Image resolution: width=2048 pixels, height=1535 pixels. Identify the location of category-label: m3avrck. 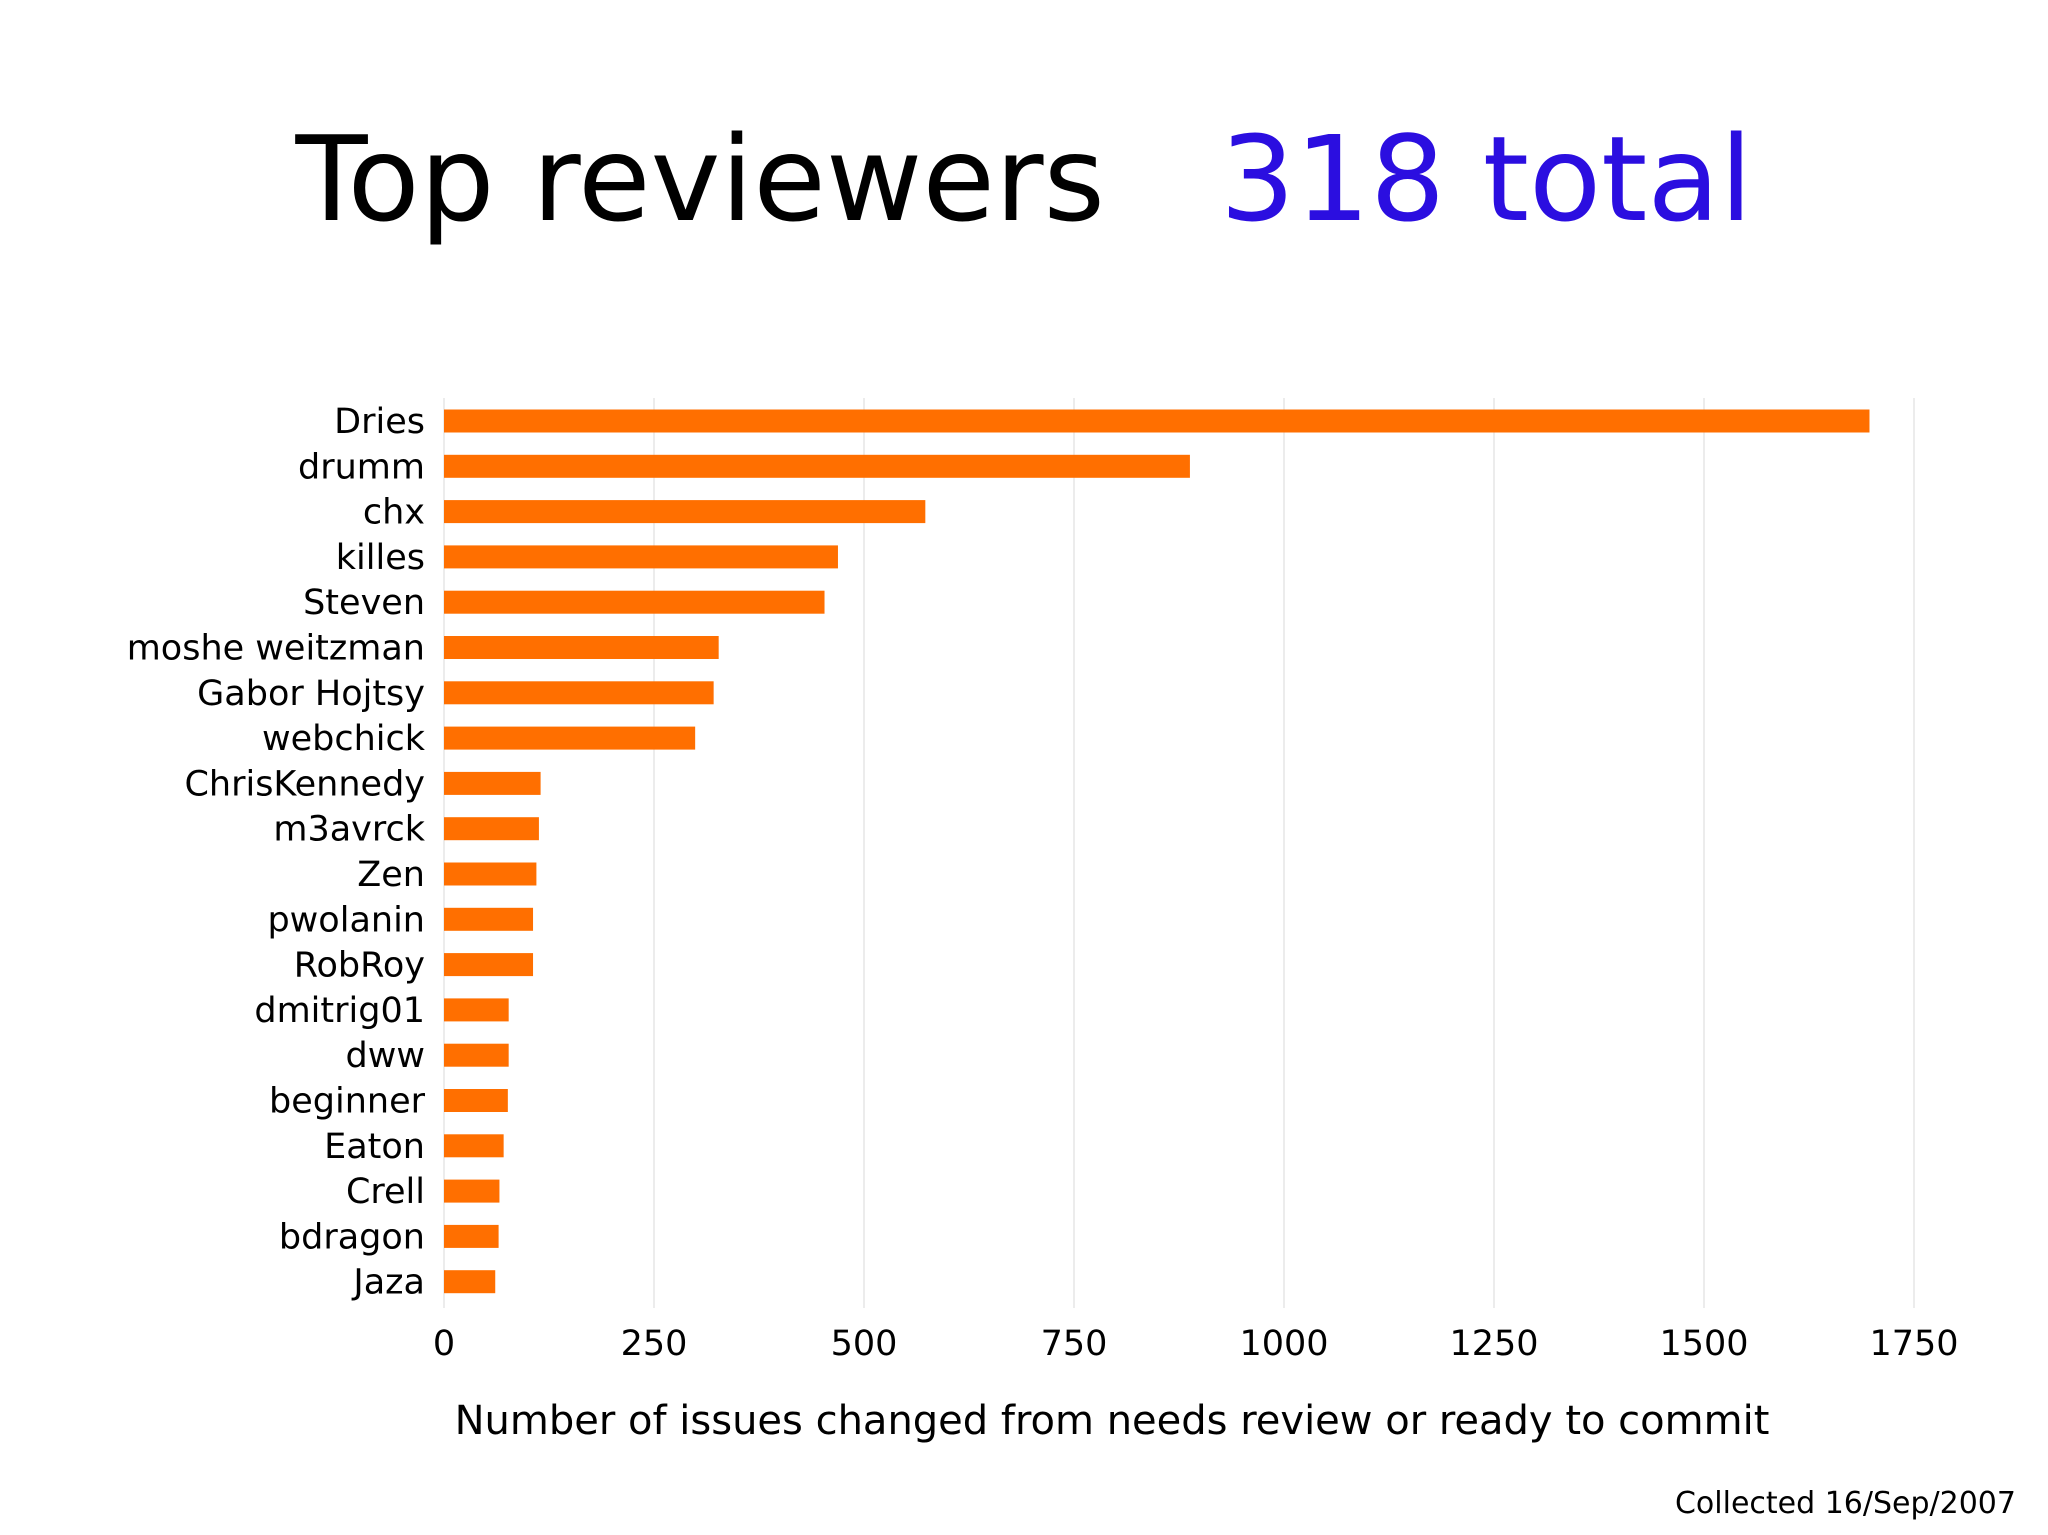
(349, 830).